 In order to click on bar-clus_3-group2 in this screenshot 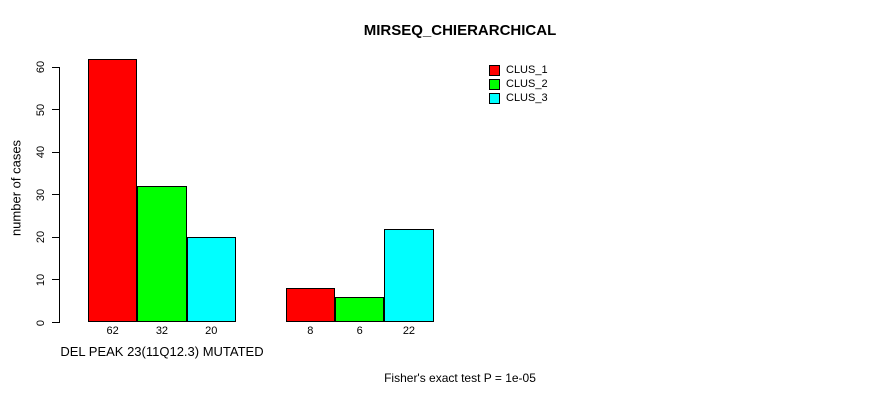, I will do `click(409, 275)`.